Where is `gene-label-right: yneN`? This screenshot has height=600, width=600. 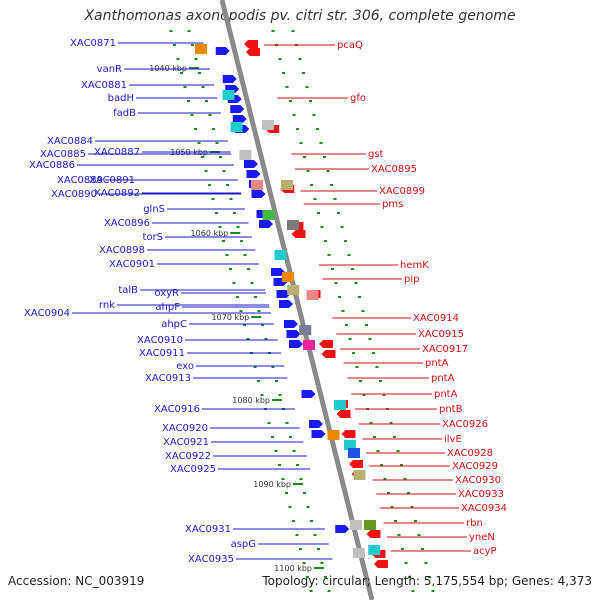 gene-label-right: yneN is located at coordinates (482, 537).